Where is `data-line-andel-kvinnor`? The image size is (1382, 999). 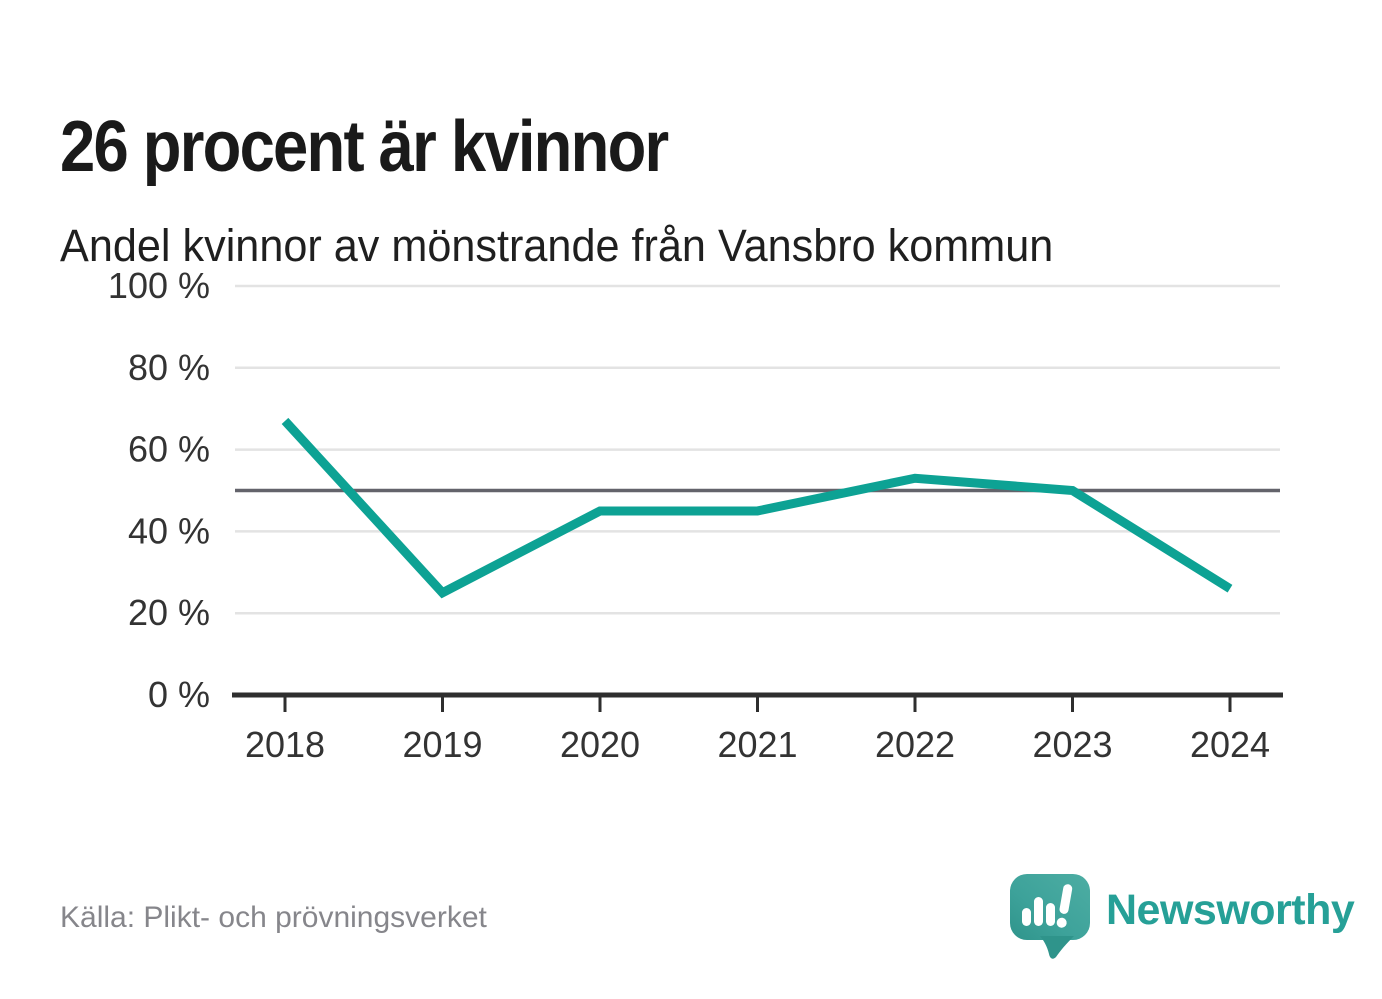
data-line-andel-kvinnor is located at coordinates (757, 508).